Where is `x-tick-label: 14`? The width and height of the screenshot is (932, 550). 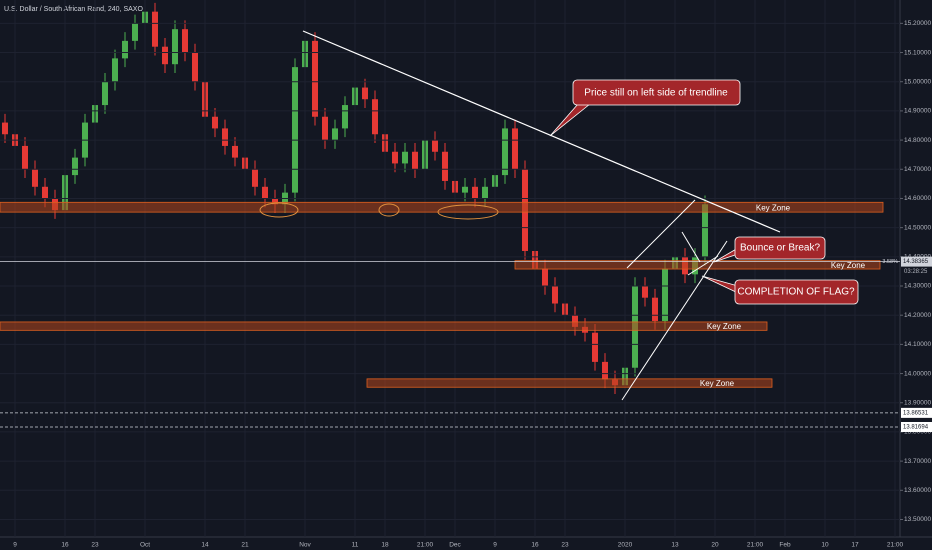 x-tick-label: 14 is located at coordinates (205, 545).